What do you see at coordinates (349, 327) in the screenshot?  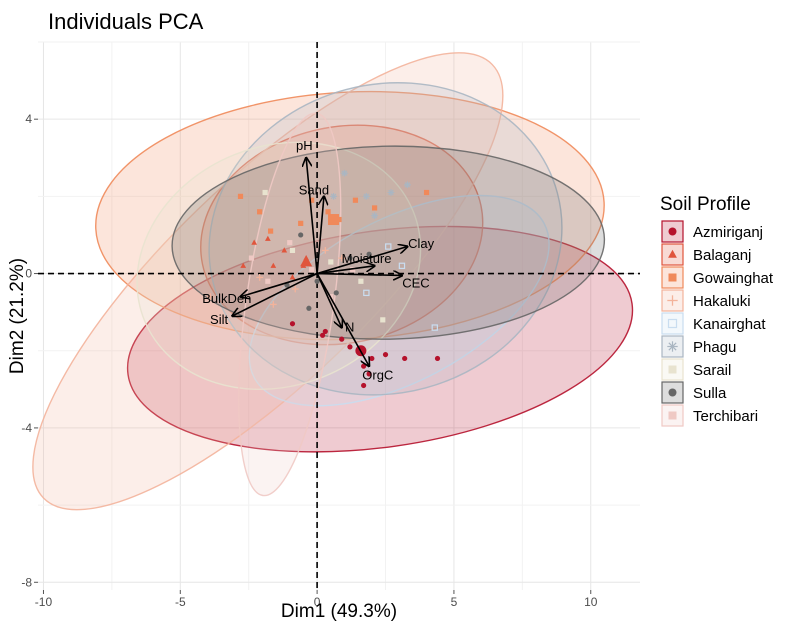 I see `variable-label-n: N` at bounding box center [349, 327].